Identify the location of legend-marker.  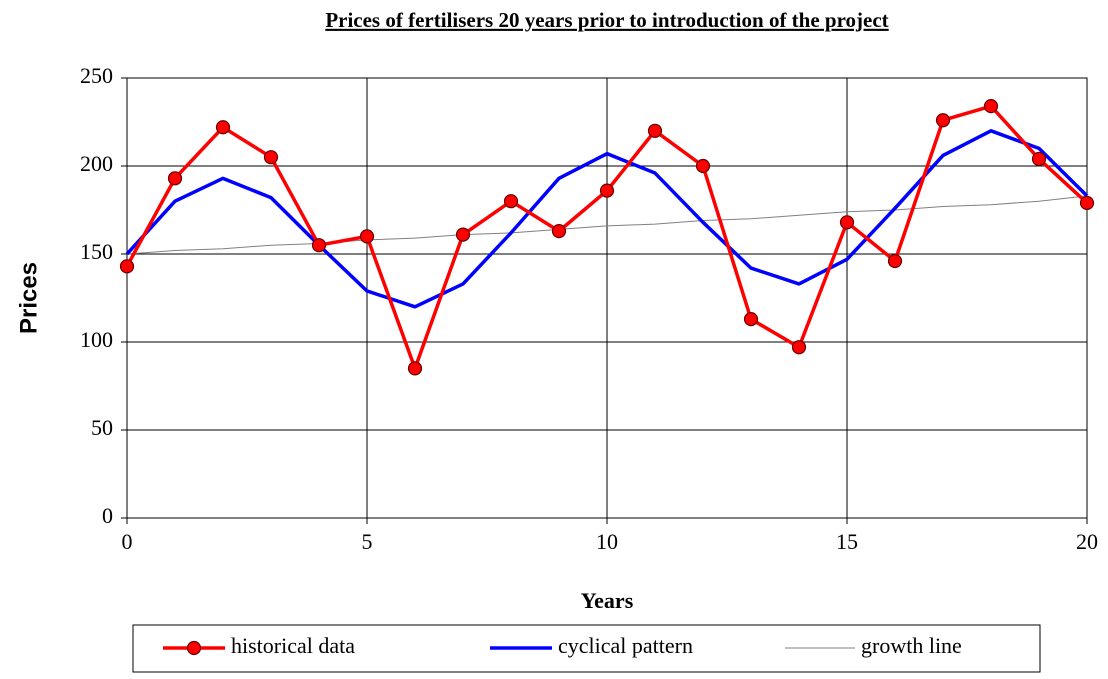
(194, 648).